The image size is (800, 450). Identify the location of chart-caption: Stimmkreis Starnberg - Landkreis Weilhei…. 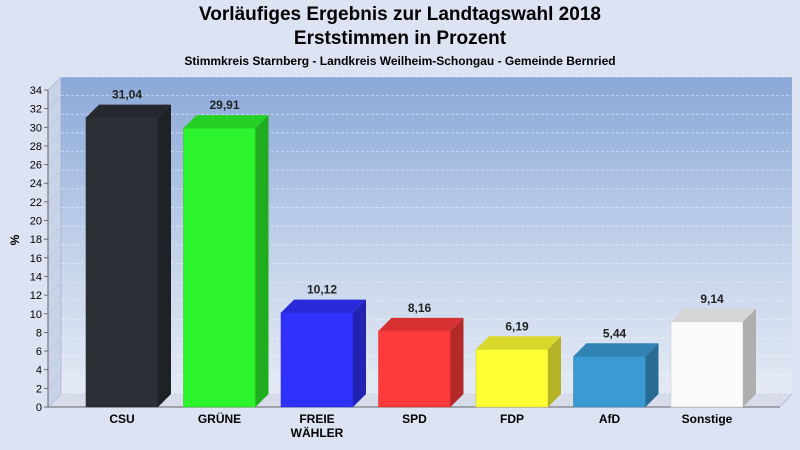
(400, 61).